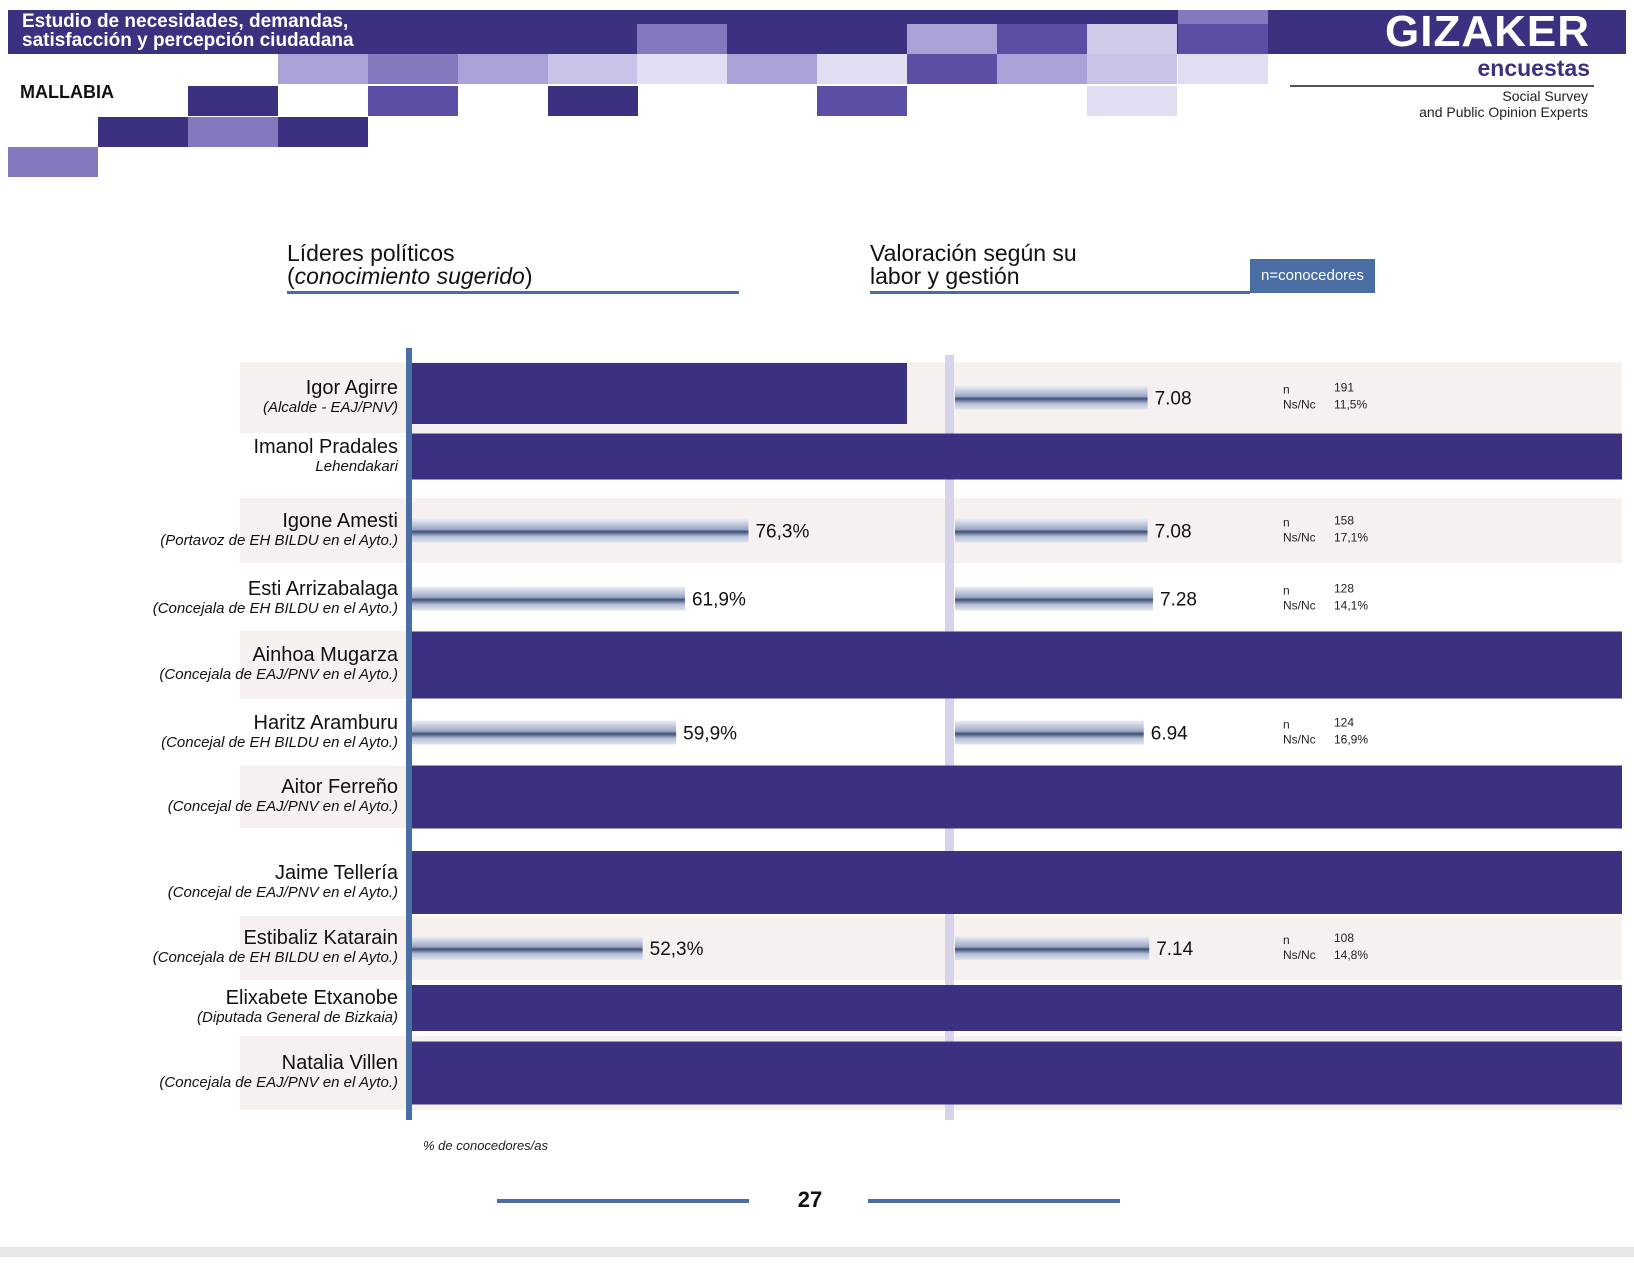  I want to click on left-section-title-line-2: (conocimiento sugerido), so click(409, 276).